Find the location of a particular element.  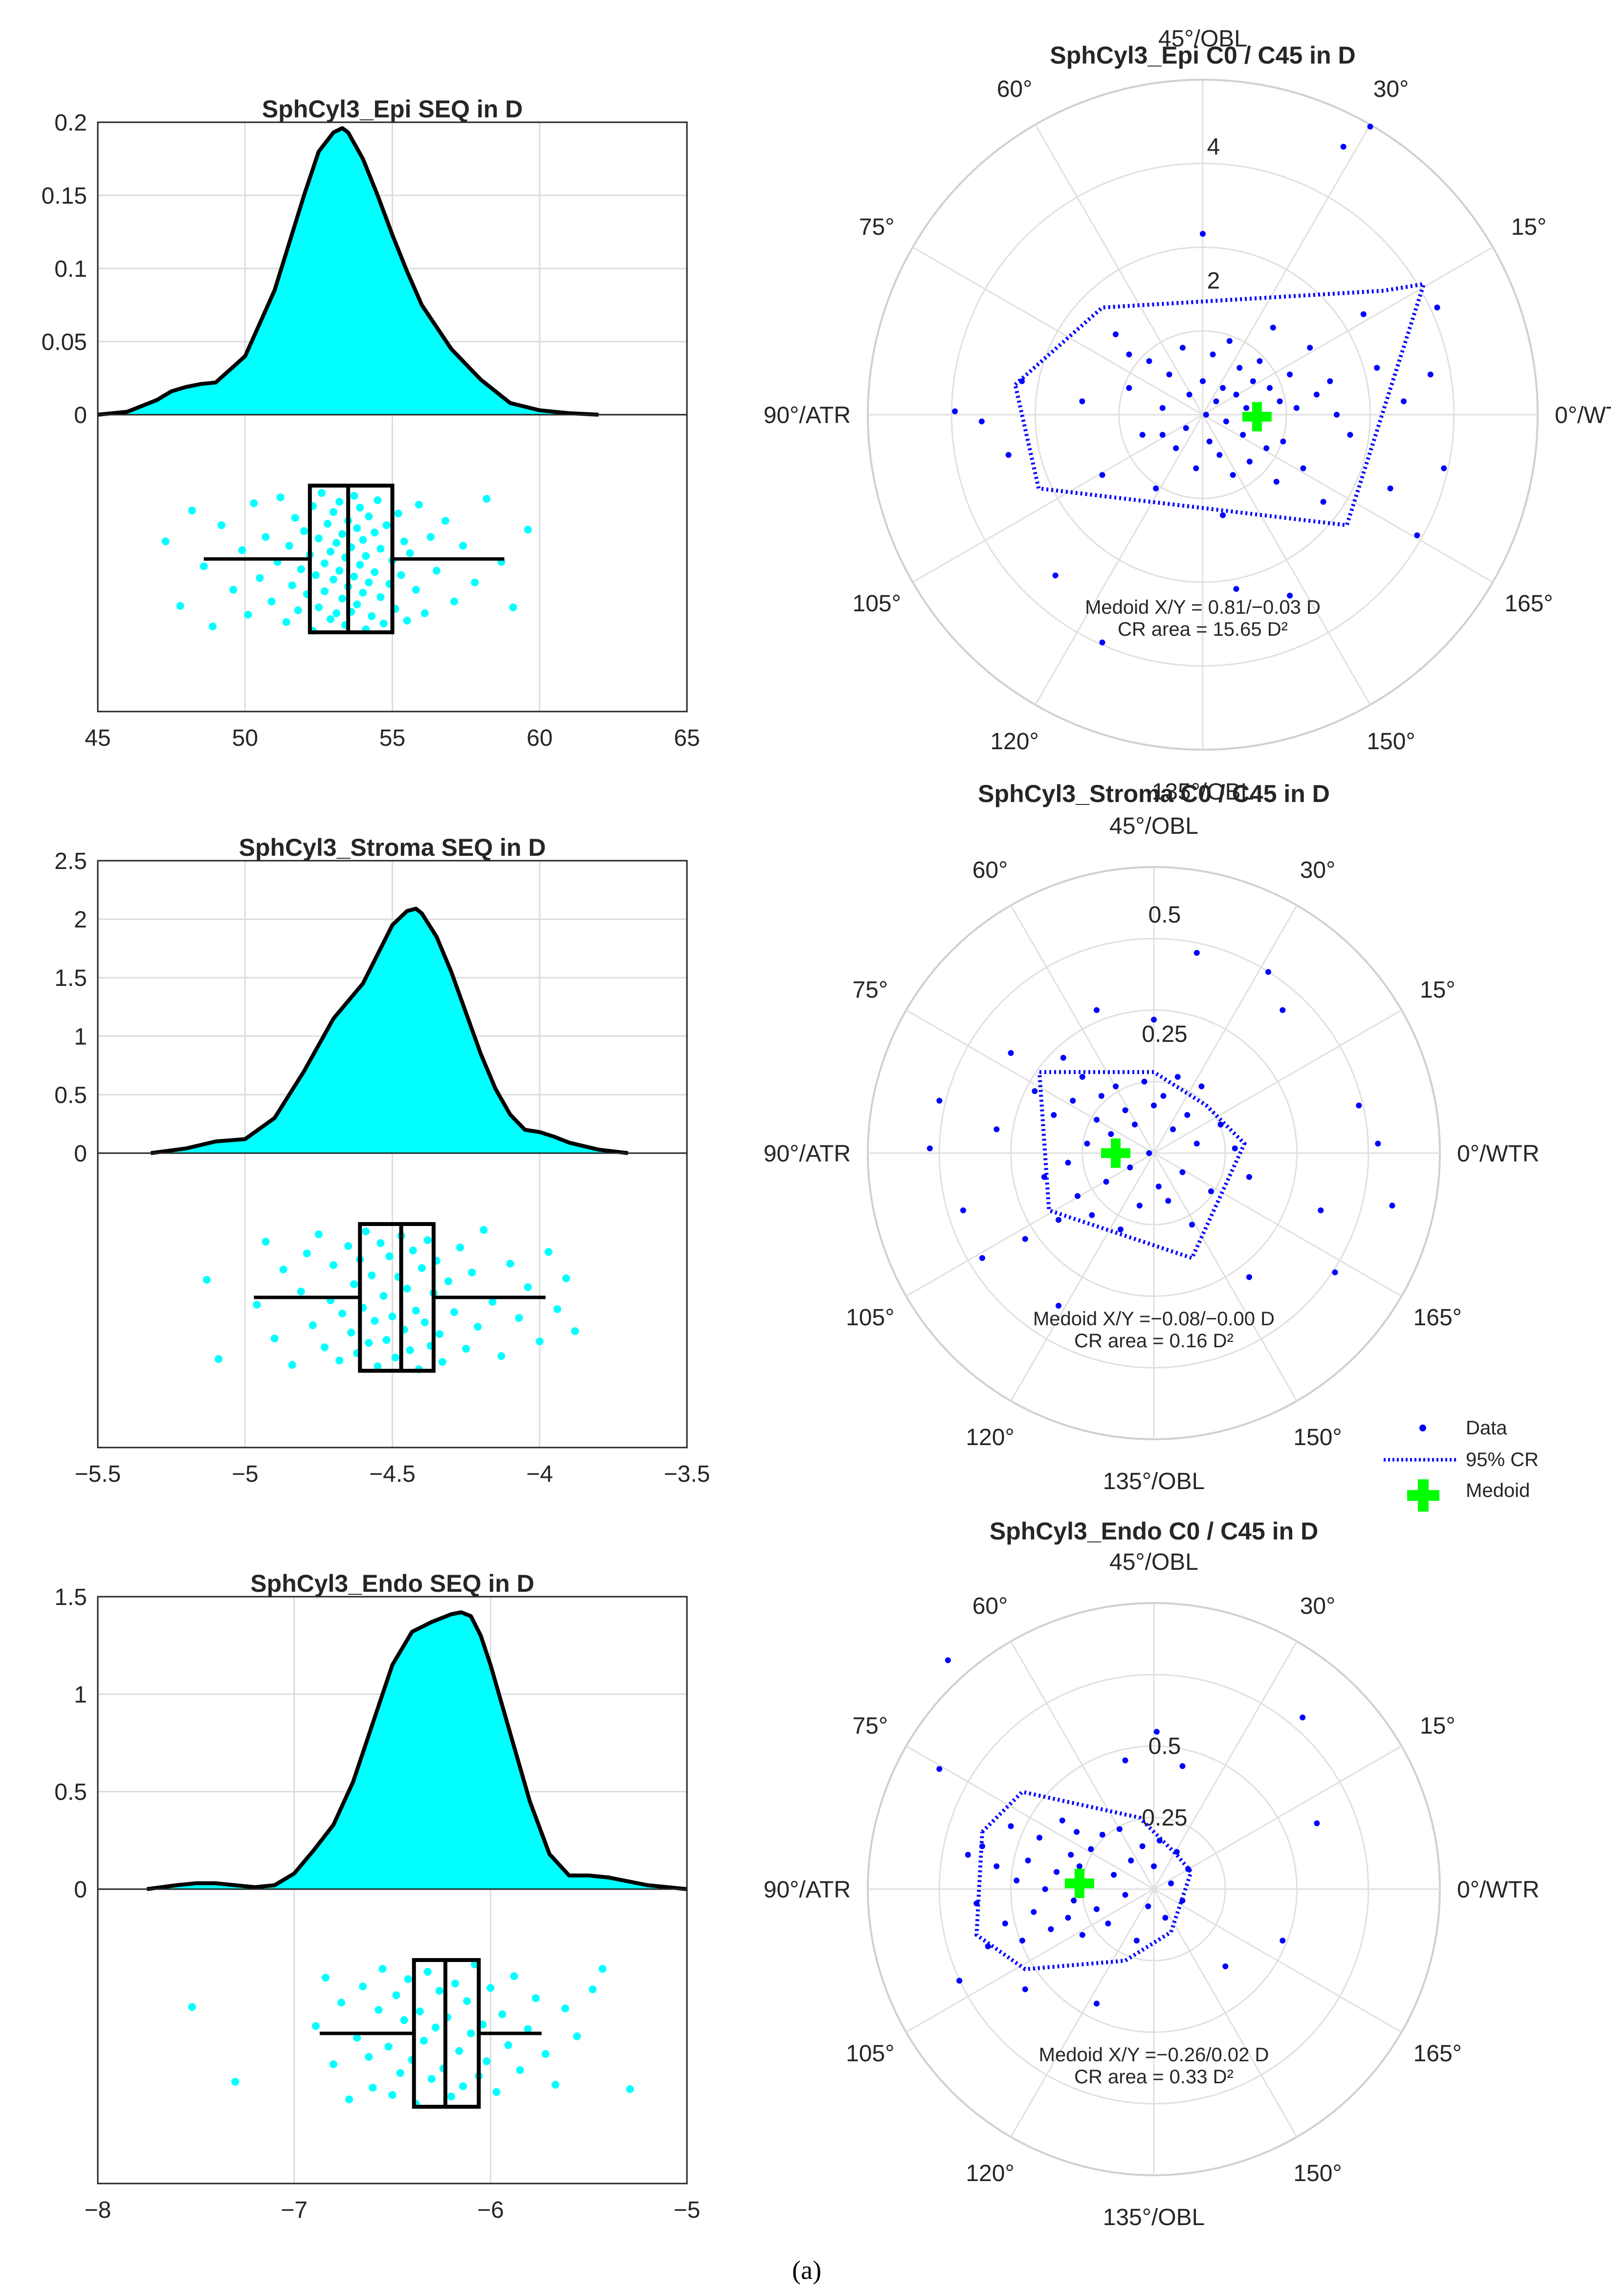

chart-title: SphCyl3_Epi SEQ in D is located at coordinates (392, 109).